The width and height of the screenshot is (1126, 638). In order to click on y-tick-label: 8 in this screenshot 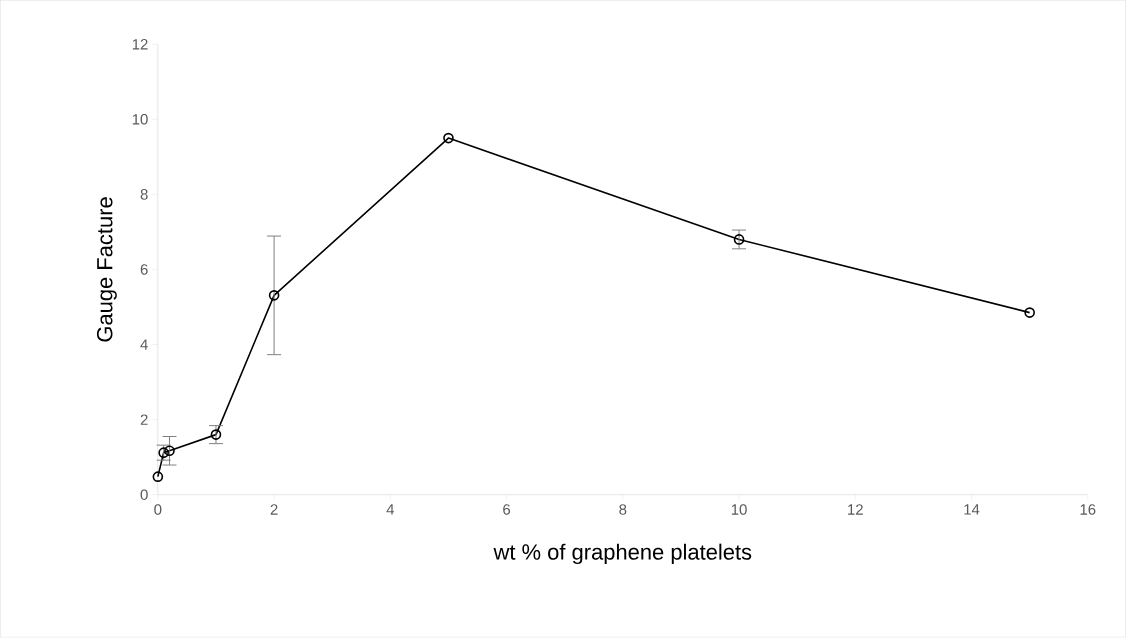, I will do `click(144, 194)`.